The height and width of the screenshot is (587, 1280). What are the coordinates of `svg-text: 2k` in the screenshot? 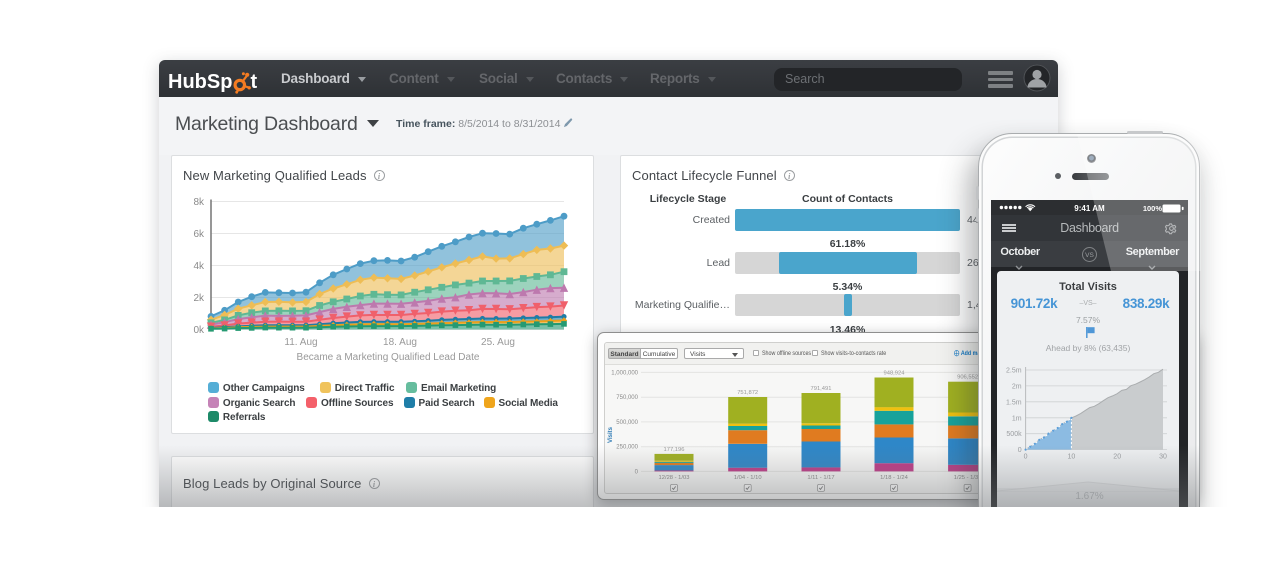 It's located at (199, 298).